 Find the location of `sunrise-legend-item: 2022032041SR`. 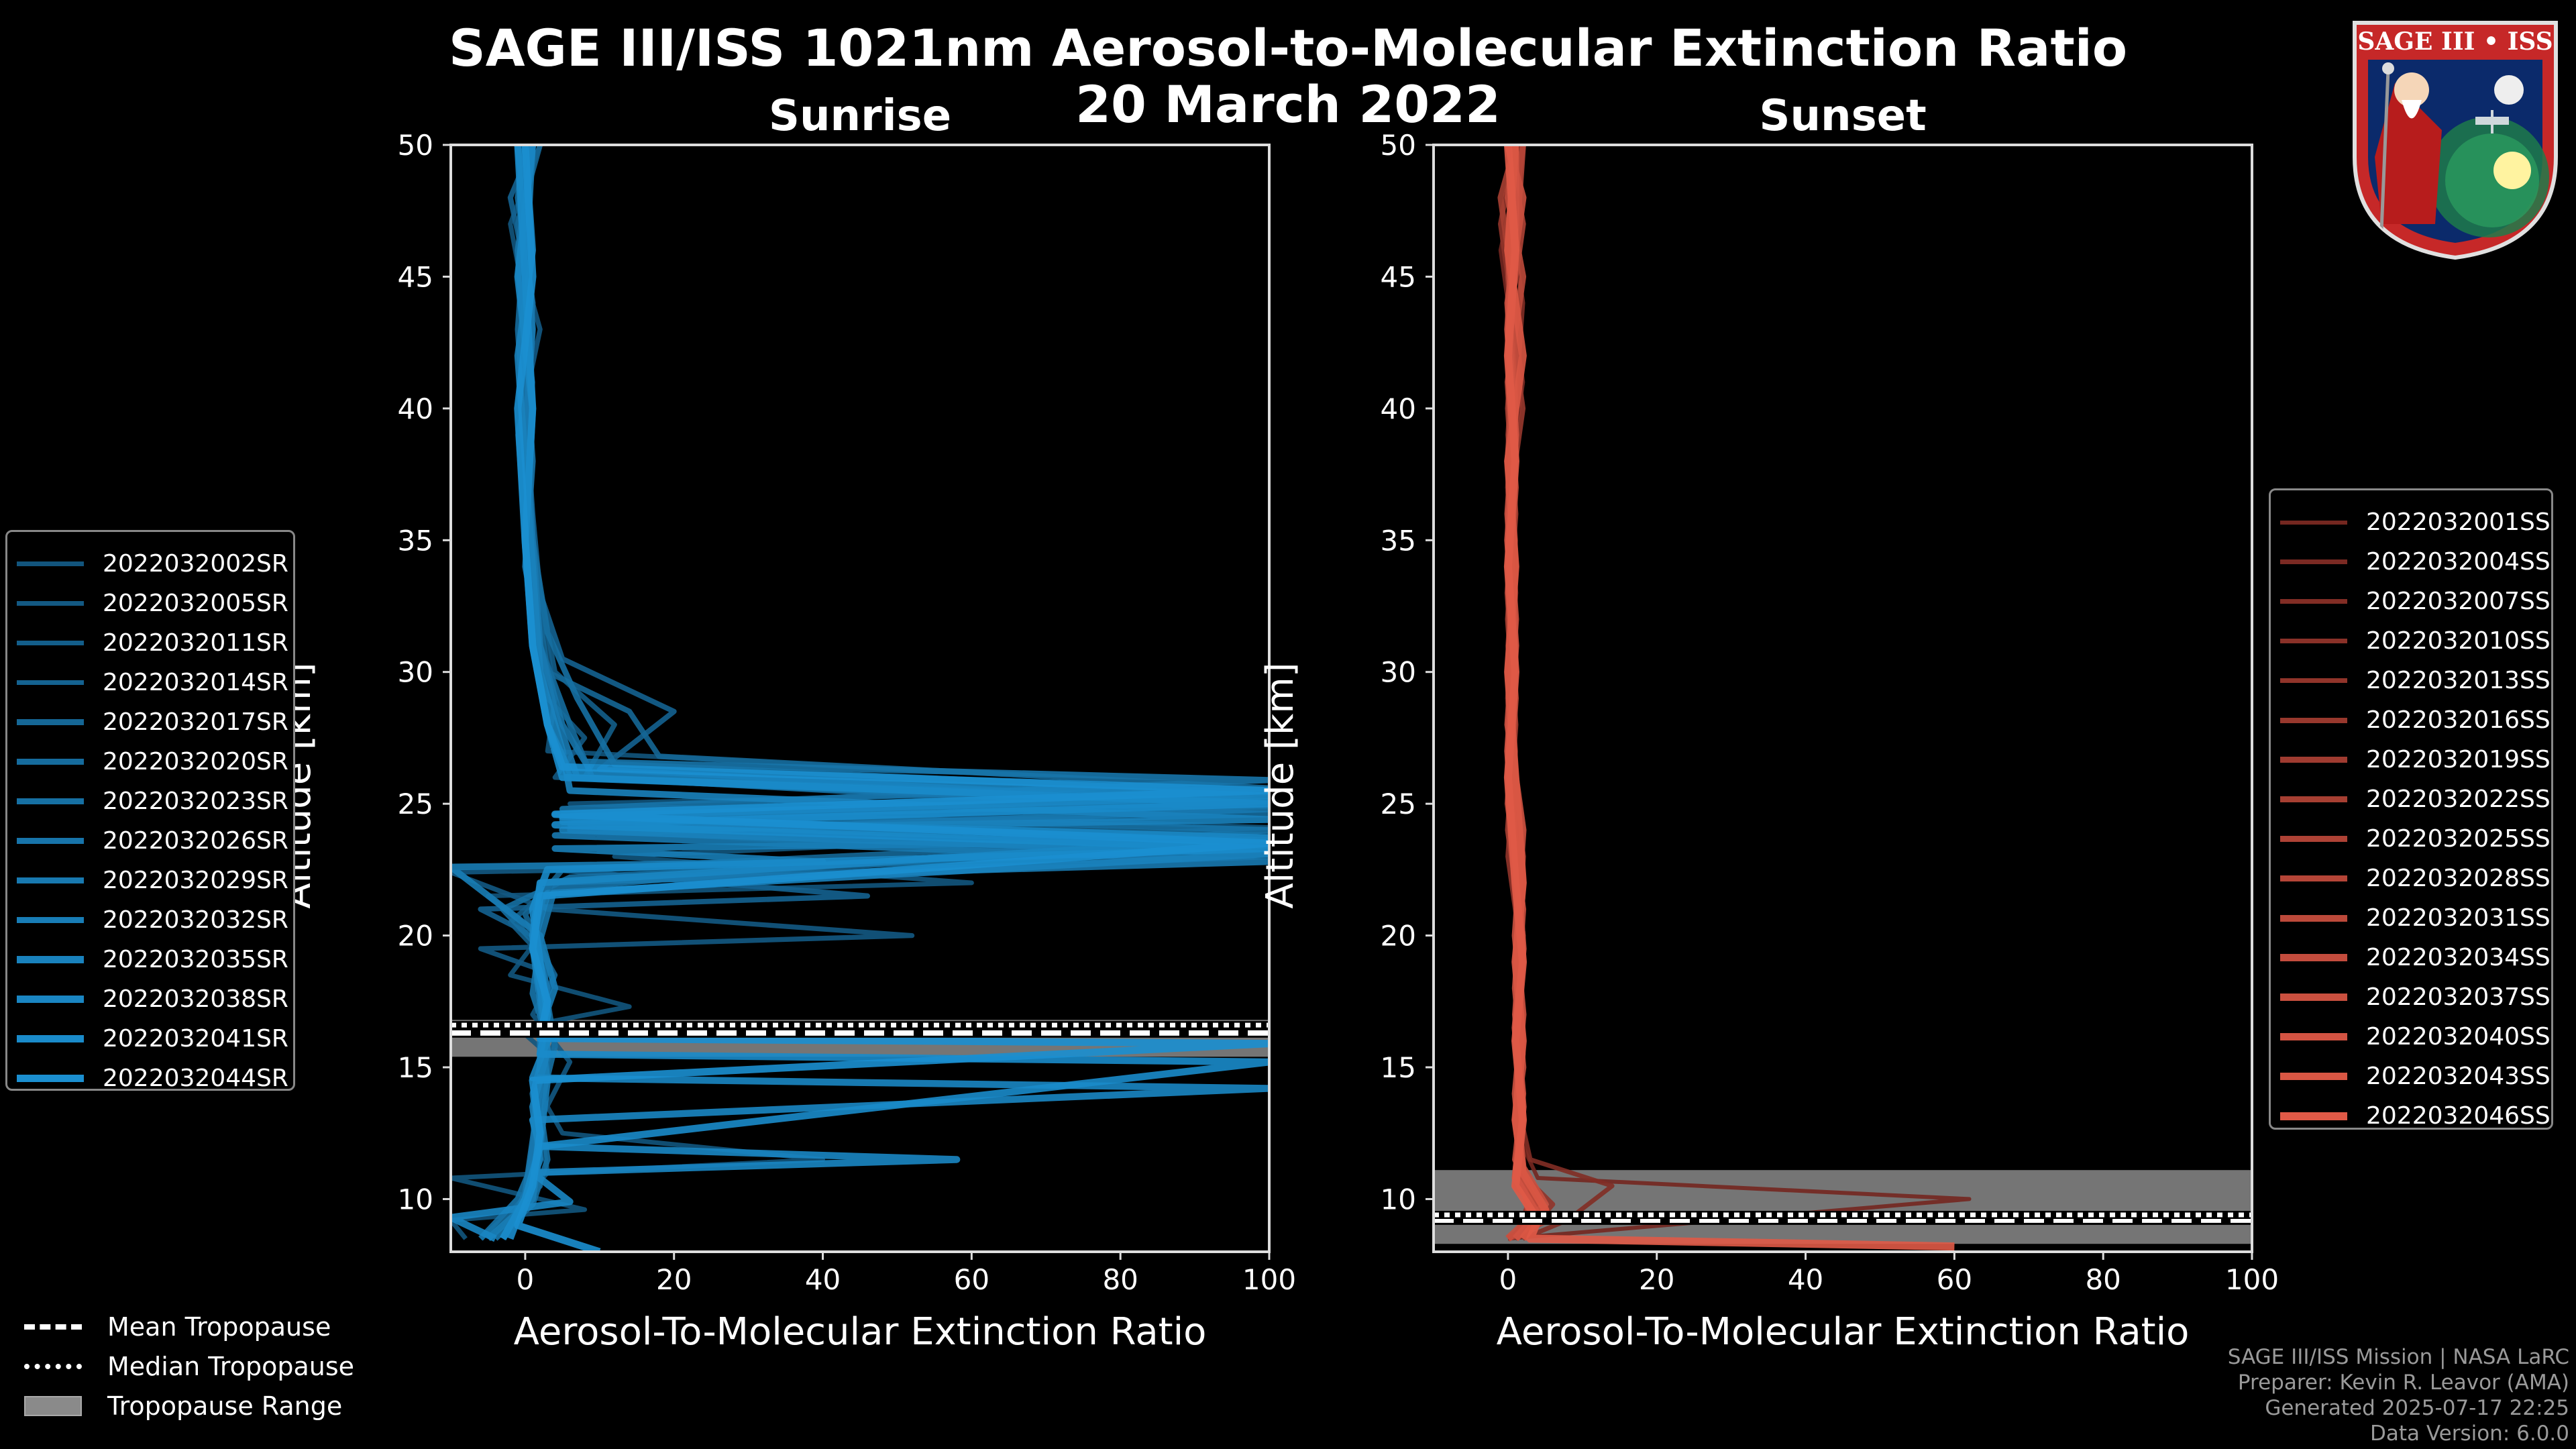

sunrise-legend-item: 2022032041SR is located at coordinates (152, 1039).